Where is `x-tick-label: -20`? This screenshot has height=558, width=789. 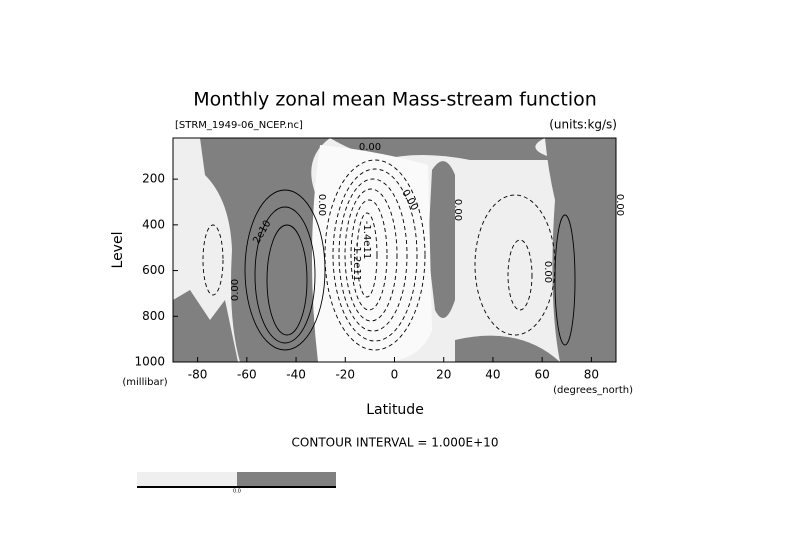 x-tick-label: -20 is located at coordinates (345, 375).